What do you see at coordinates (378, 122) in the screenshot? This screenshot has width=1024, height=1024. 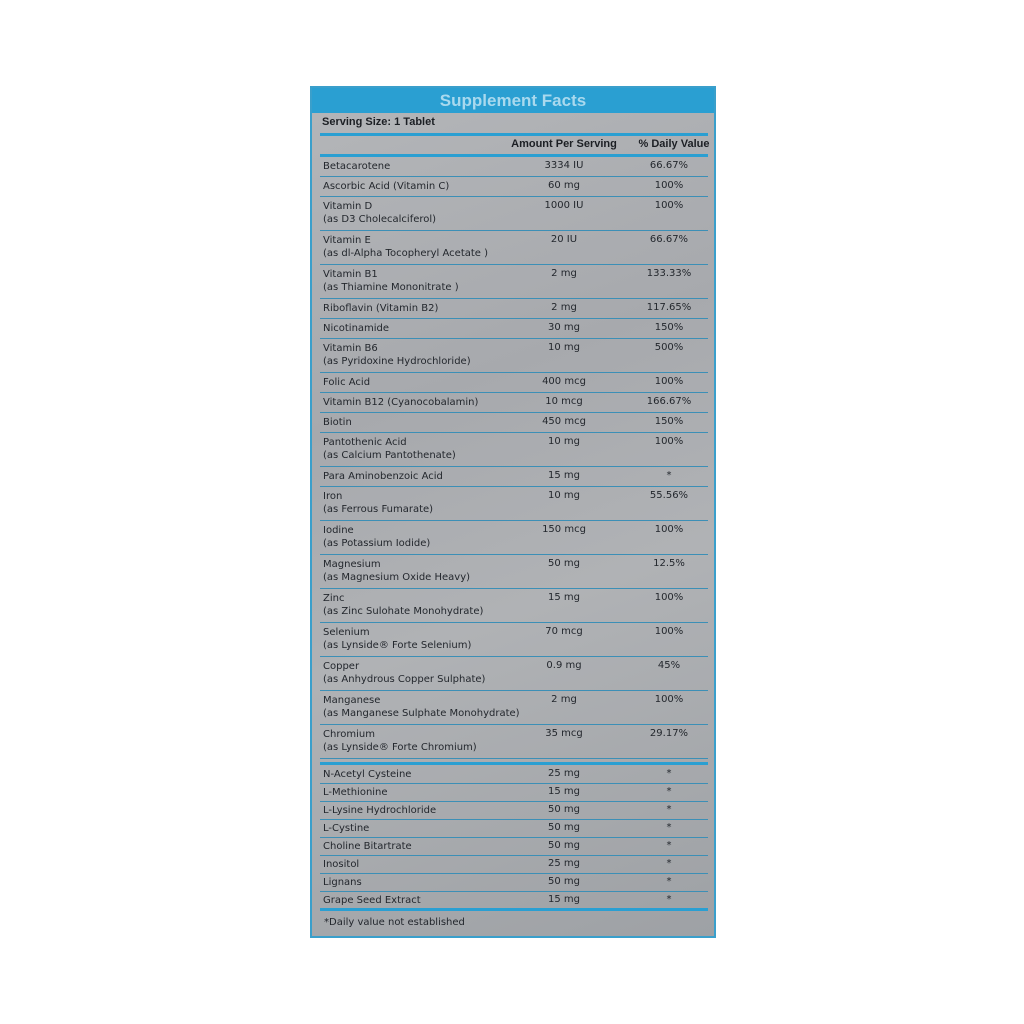 I see `serving-size: Serving Size: 1 Tablet` at bounding box center [378, 122].